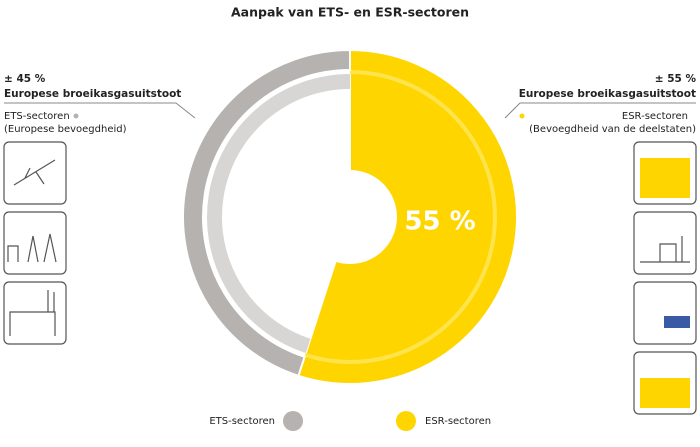  Describe the element at coordinates (676, 79) in the screenshot. I see `value-label: ± 55 %` at that location.